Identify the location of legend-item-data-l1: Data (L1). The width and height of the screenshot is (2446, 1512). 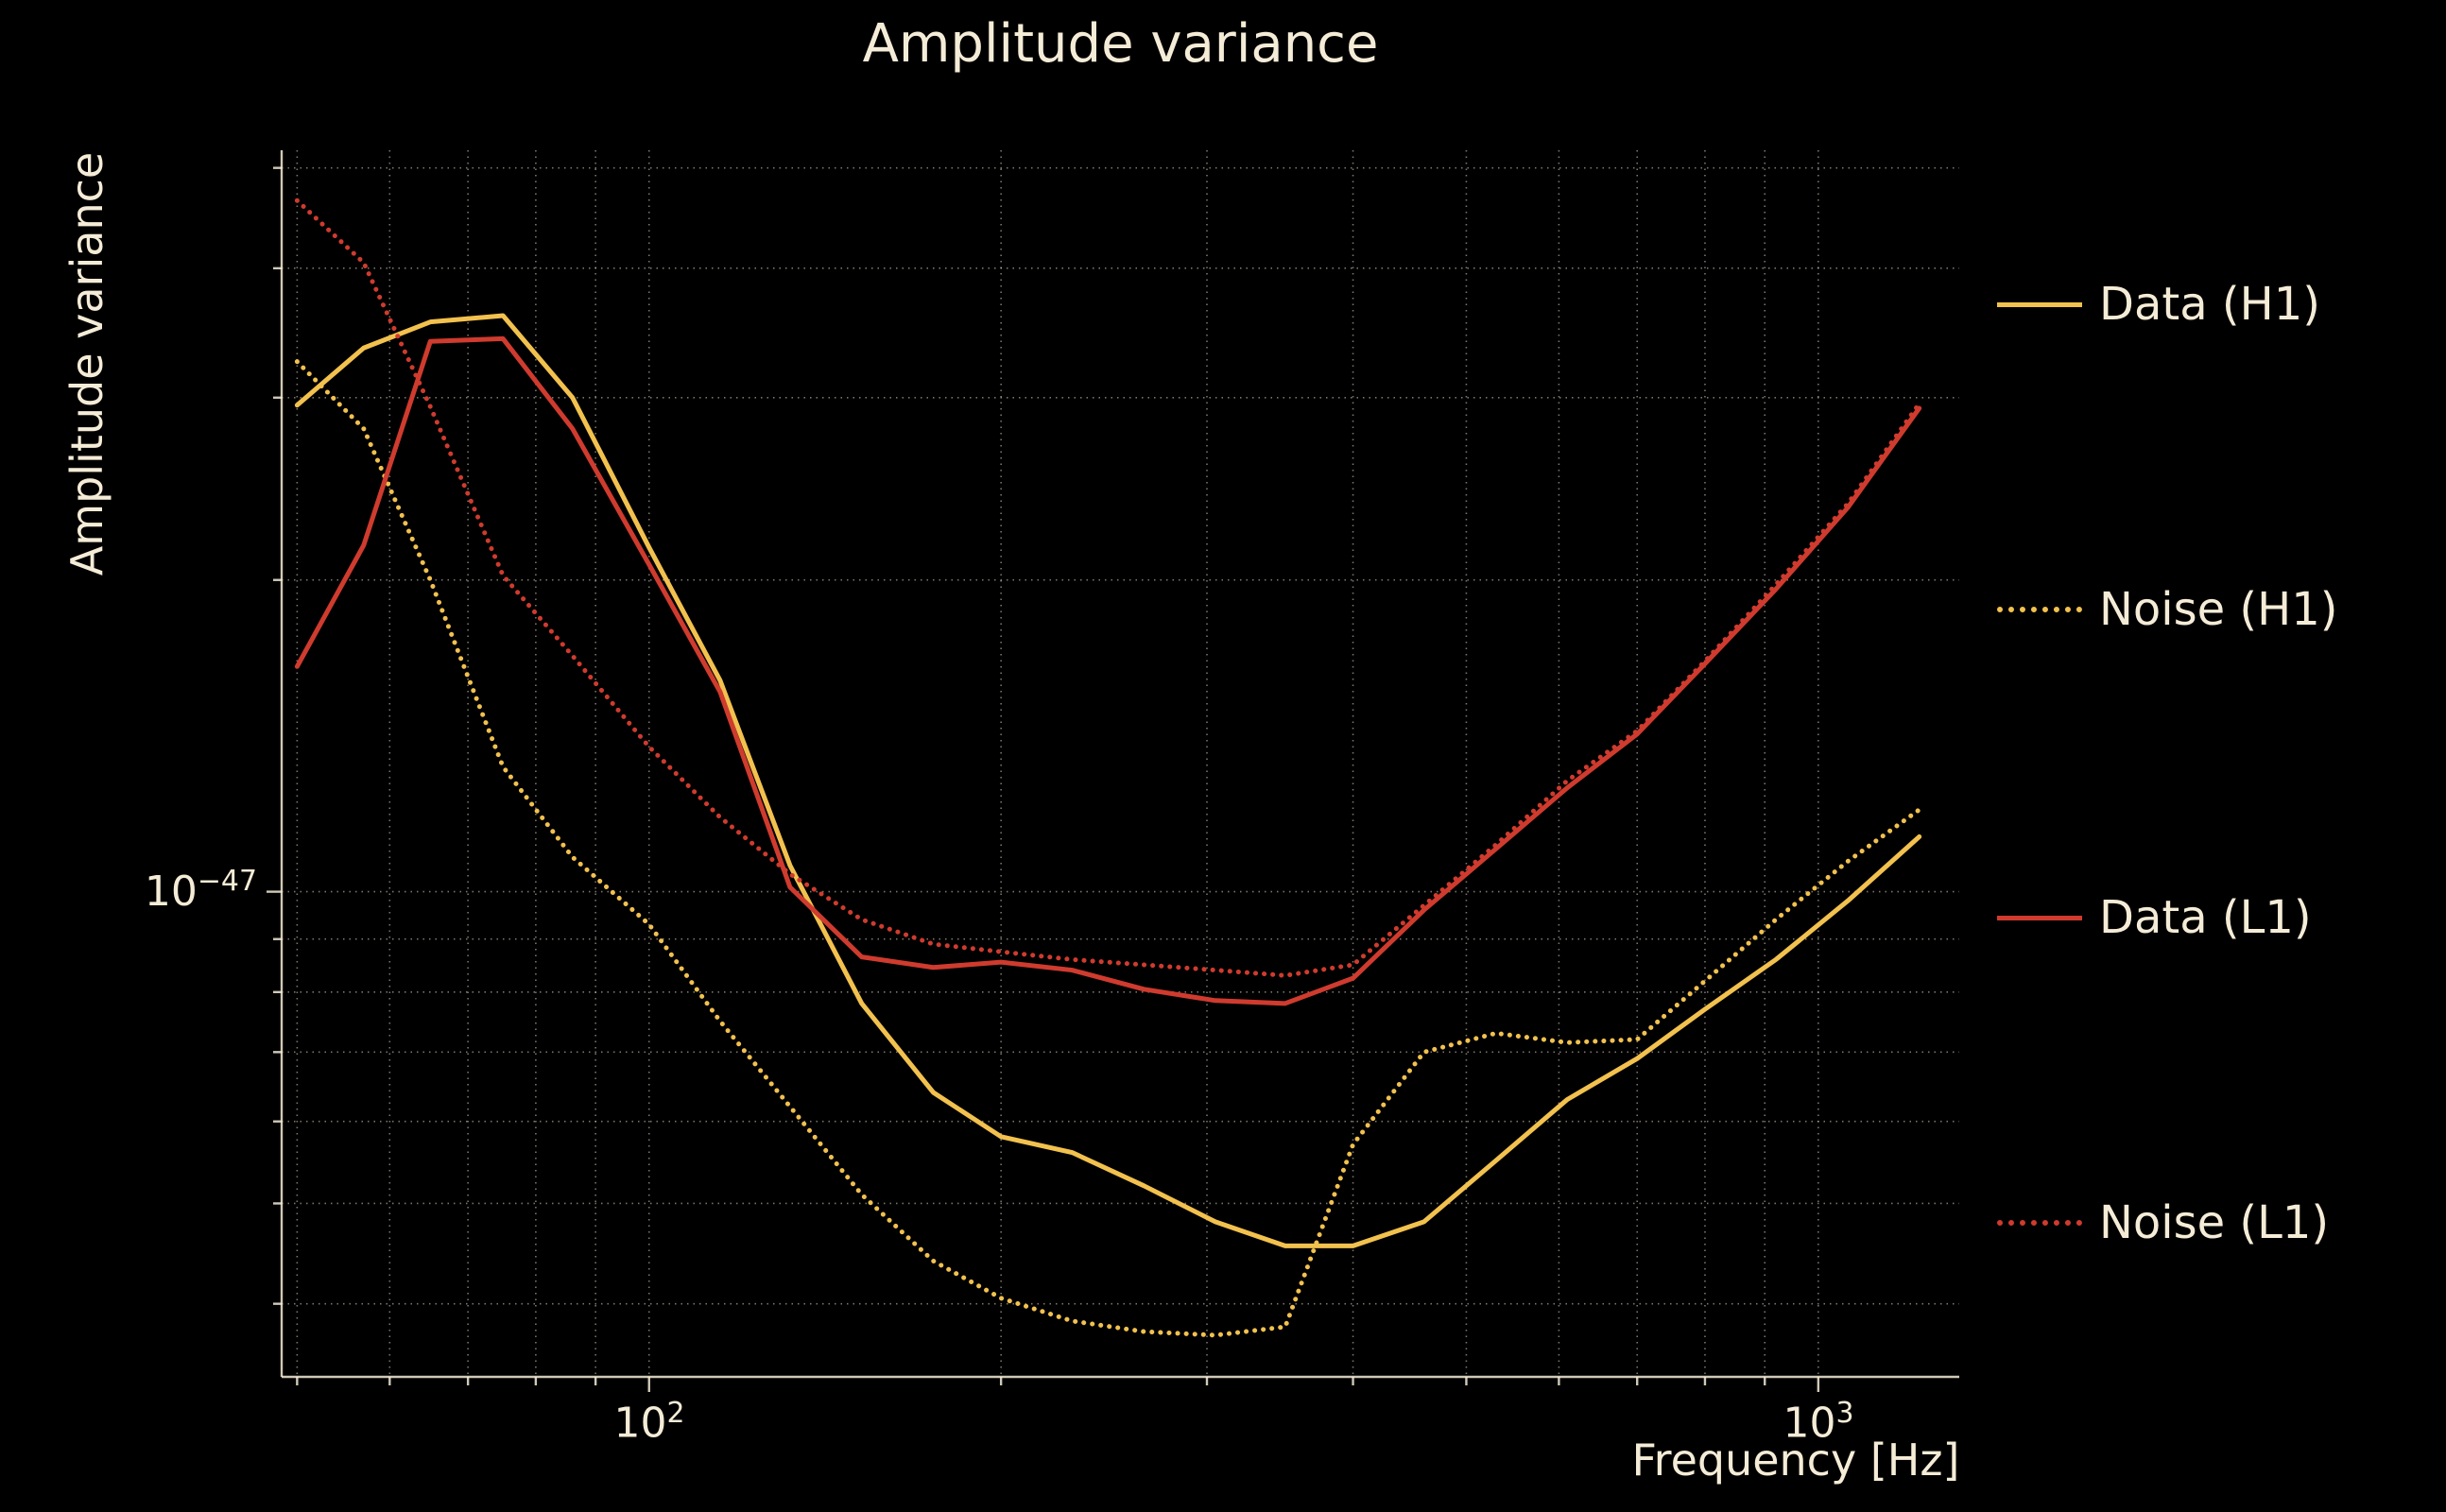
(2154, 917).